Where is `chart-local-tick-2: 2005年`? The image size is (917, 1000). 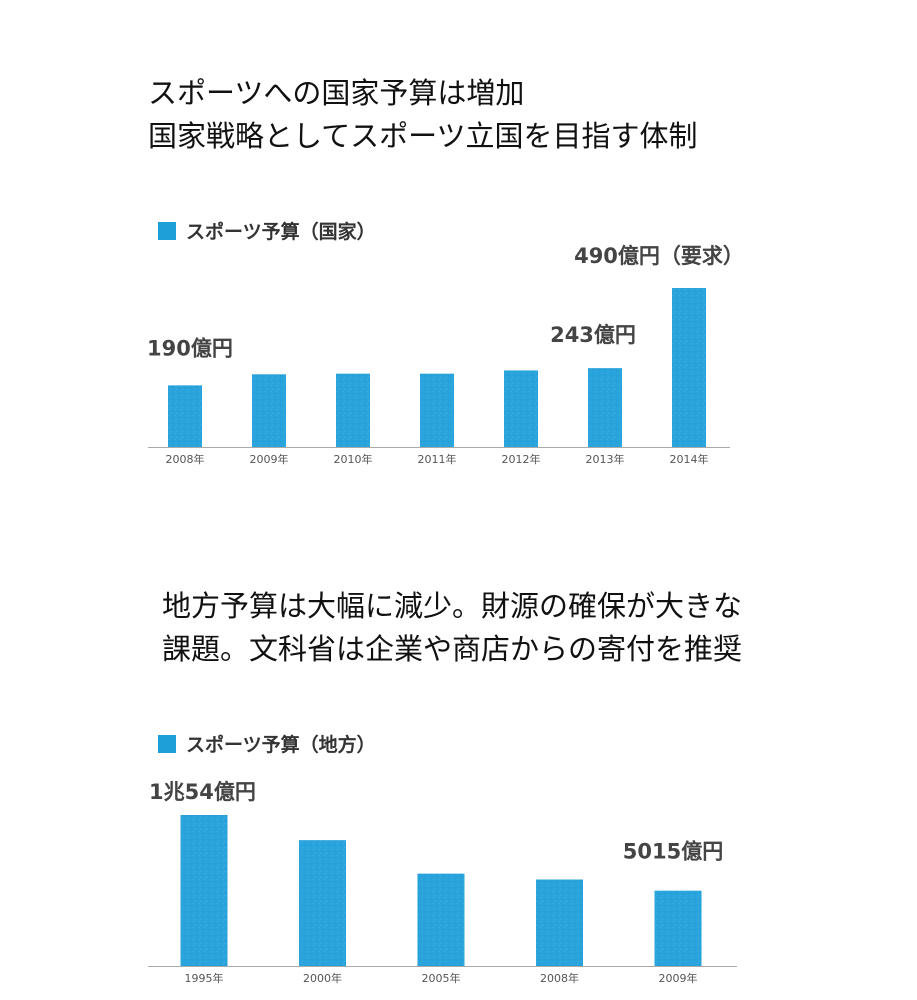
chart-local-tick-2: 2005年 is located at coordinates (441, 978).